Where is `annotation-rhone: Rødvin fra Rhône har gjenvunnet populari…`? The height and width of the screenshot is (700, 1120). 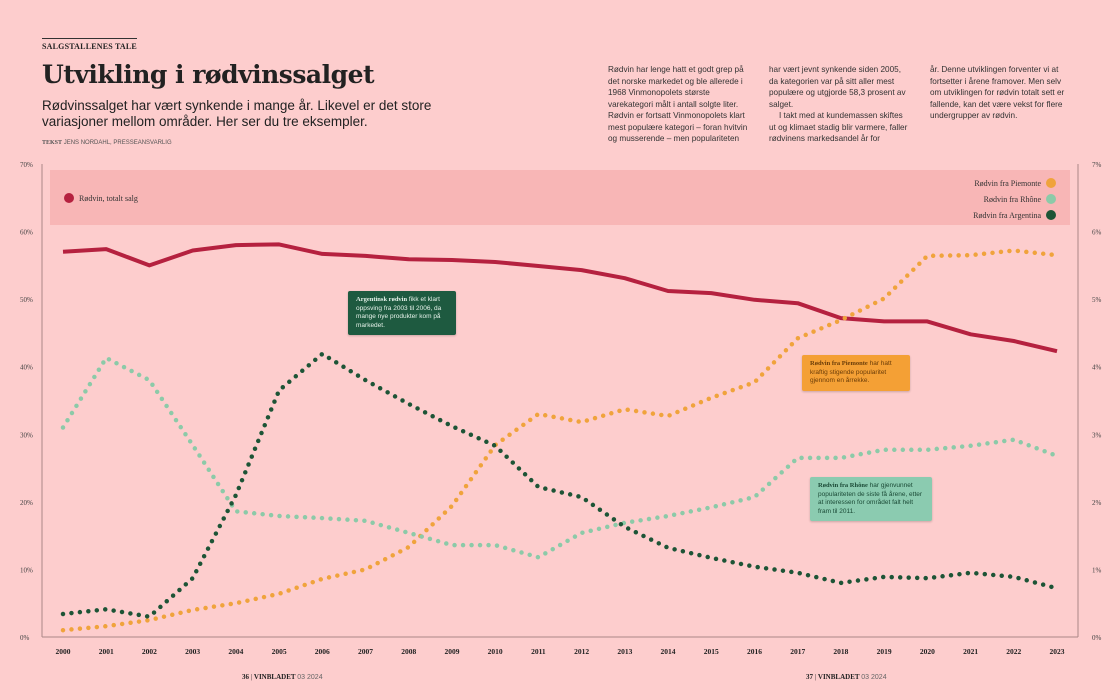 annotation-rhone: Rødvin fra Rhône har gjenvunnet populari… is located at coordinates (871, 499).